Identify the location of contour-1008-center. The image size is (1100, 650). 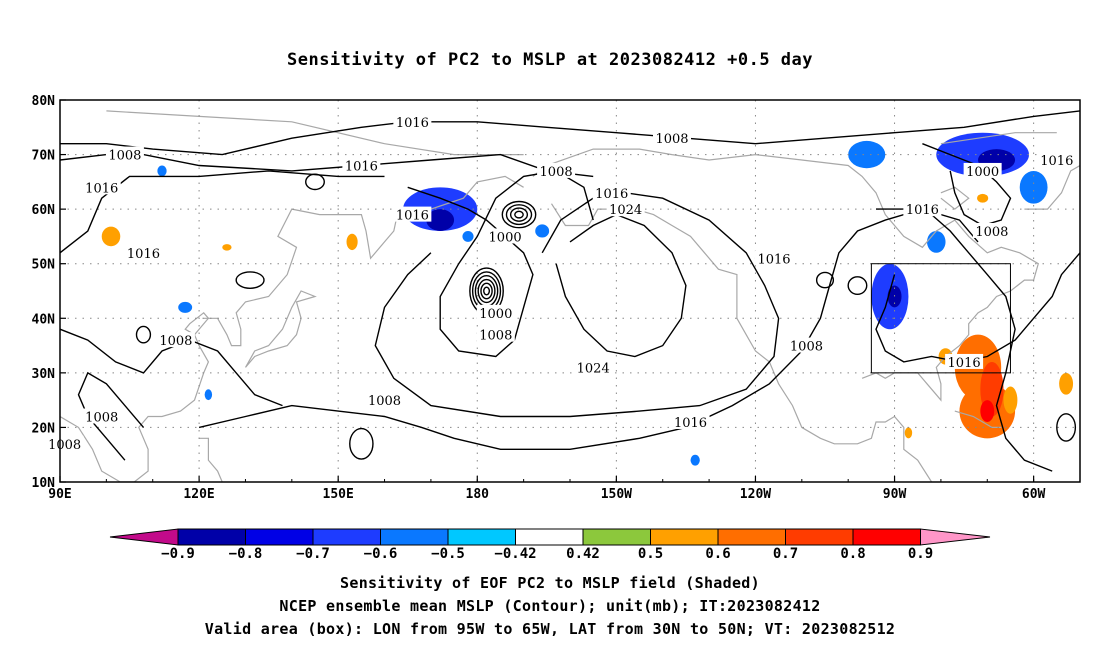
(500, 264).